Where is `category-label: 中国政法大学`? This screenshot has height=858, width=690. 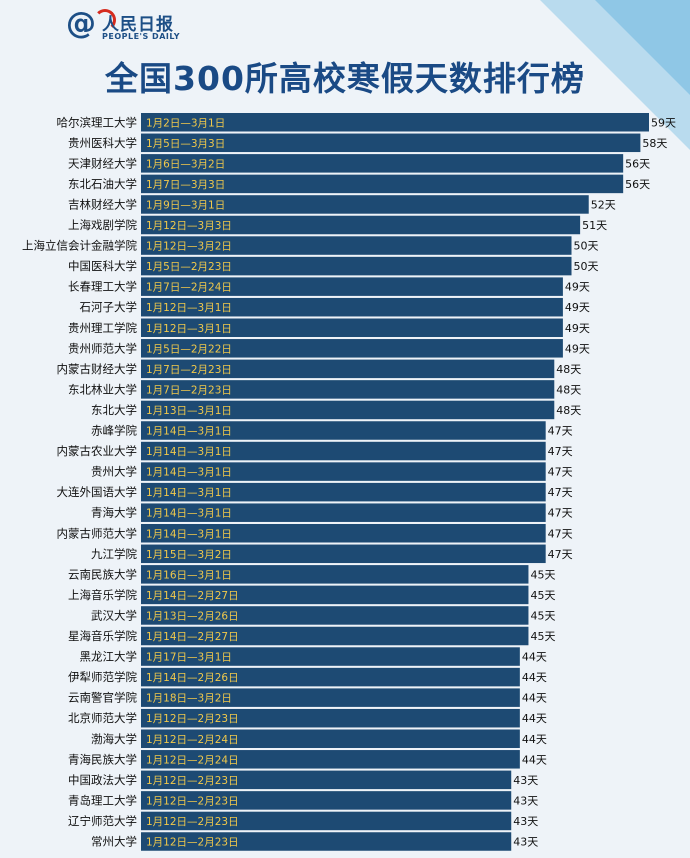 category-label: 中国政法大学 is located at coordinates (102, 780).